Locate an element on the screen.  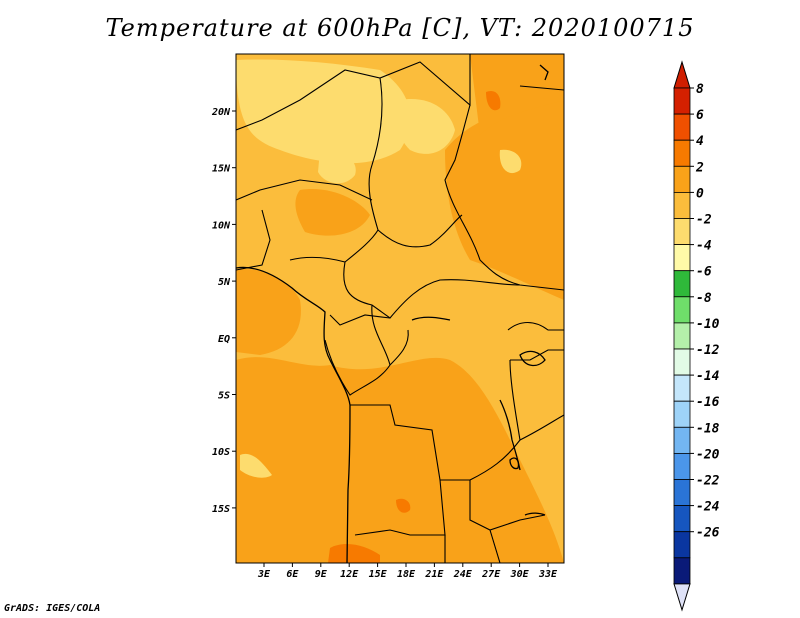
field-hot-north is located at coordinates (493, 100).